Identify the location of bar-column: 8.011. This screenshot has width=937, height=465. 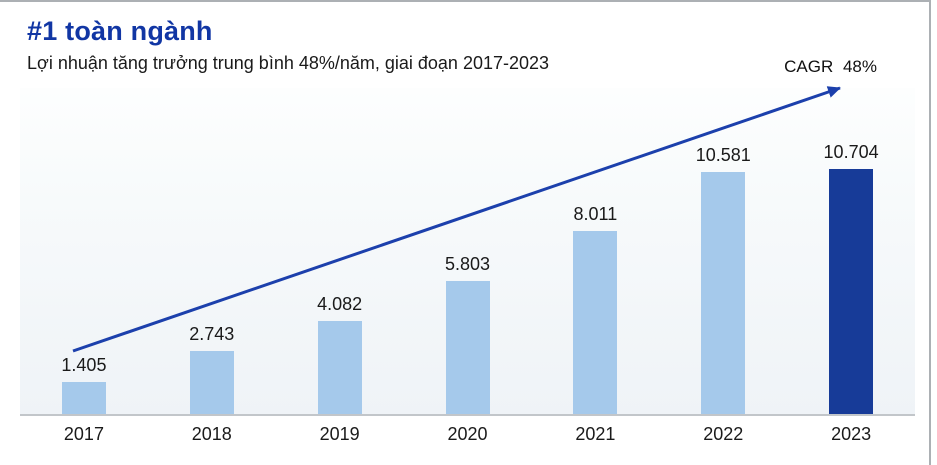
(595, 309).